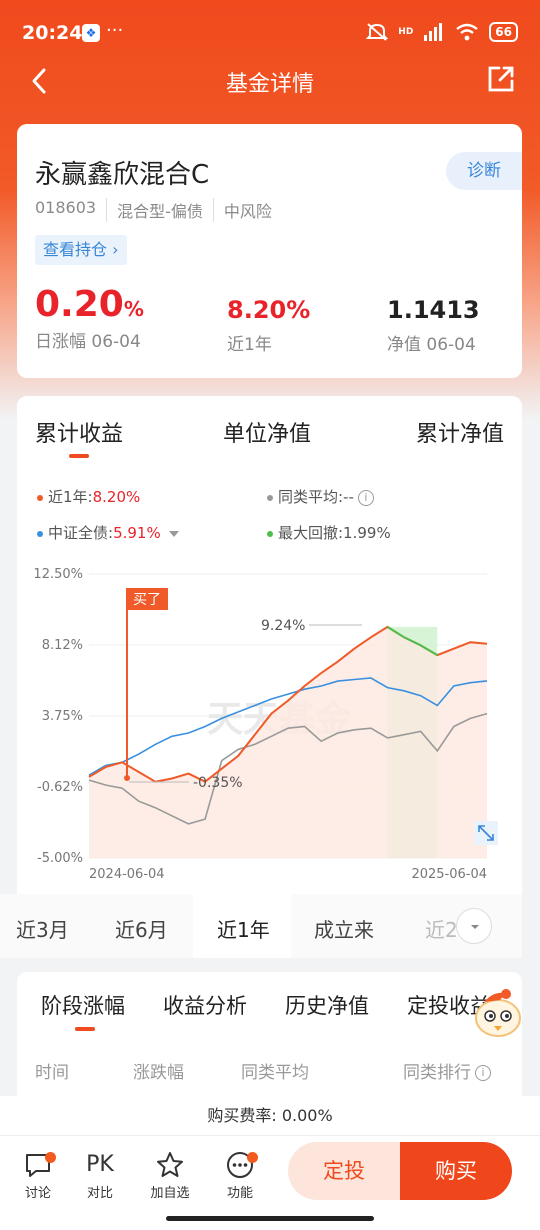 The image size is (540, 1230). Describe the element at coordinates (60, 787) in the screenshot. I see `y-tick-label: -0.62%` at that location.